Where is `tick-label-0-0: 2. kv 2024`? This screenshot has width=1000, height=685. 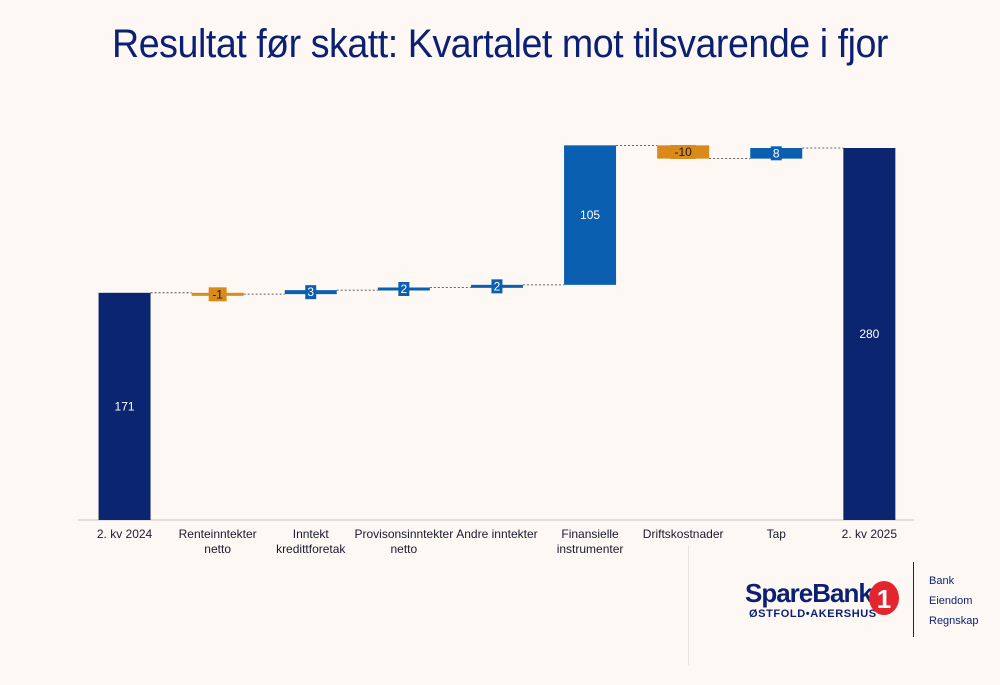 tick-label-0-0: 2. kv 2024 is located at coordinates (125, 534).